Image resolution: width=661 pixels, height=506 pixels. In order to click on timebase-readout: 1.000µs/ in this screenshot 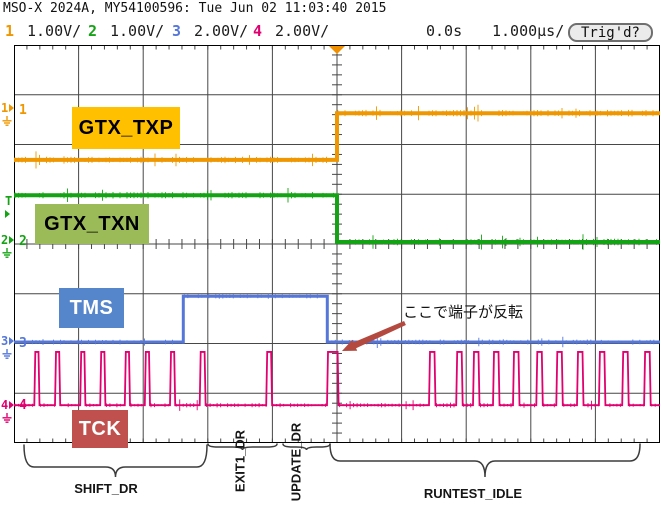, I will do `click(528, 31)`.